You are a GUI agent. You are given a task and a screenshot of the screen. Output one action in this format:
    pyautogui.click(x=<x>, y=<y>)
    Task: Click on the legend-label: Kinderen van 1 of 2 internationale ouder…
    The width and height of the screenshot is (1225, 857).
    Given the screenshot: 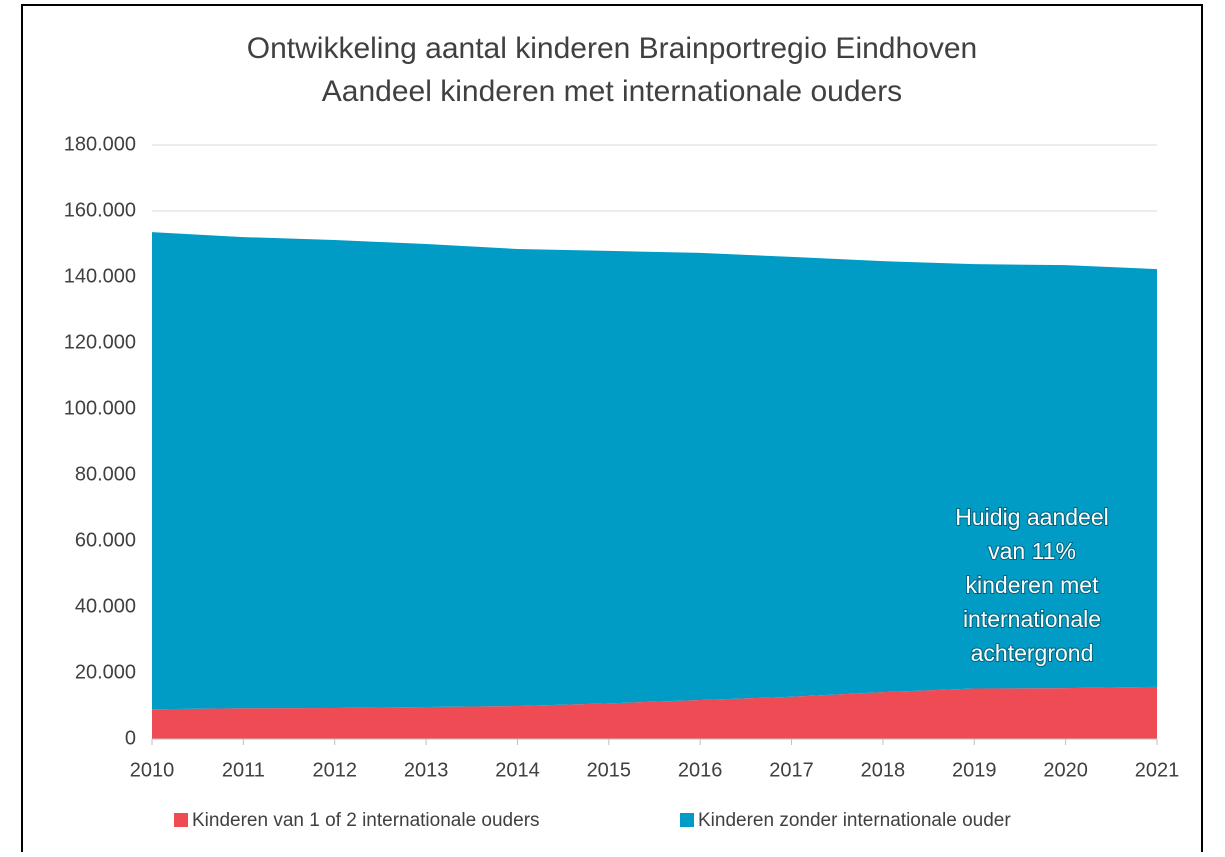 What is the action you would take?
    pyautogui.click(x=366, y=820)
    